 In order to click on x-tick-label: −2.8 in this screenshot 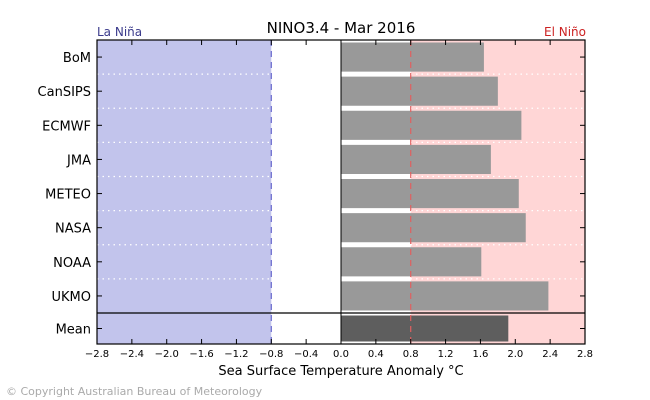, I will do `click(97, 354)`.